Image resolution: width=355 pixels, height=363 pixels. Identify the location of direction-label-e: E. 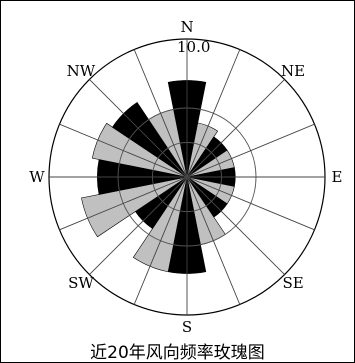
(337, 177).